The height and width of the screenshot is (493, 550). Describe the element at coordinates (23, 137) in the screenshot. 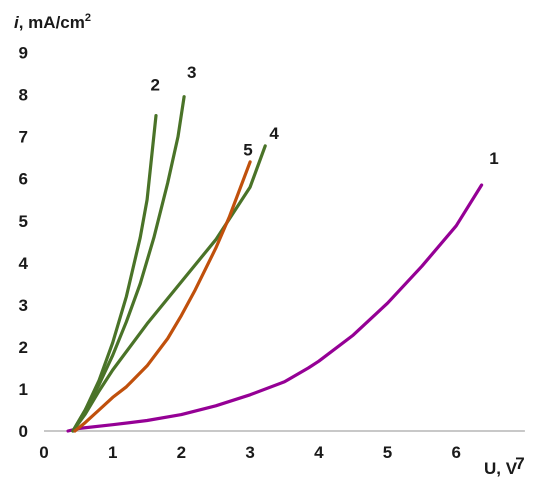

I see `y-tick-label: 7` at that location.